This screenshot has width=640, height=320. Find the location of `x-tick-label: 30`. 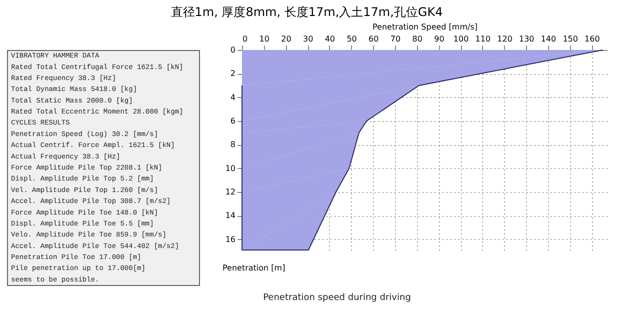

x-tick-label: 30 is located at coordinates (308, 39).